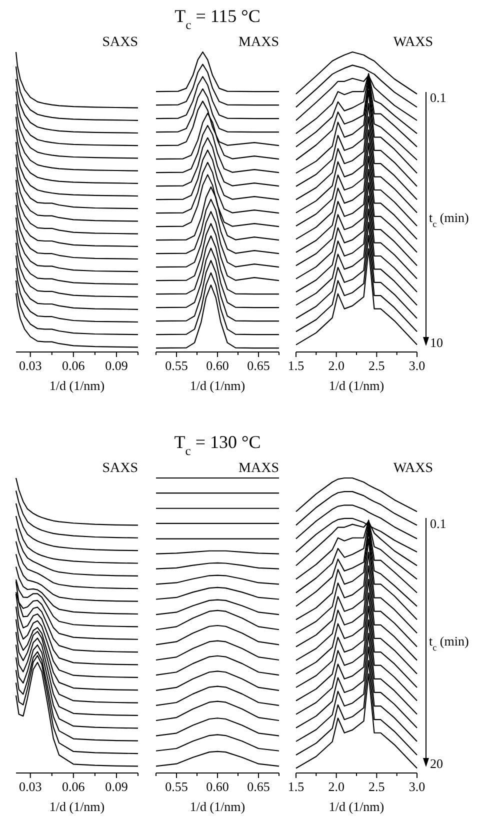 The image size is (488, 823). What do you see at coordinates (217, 19) in the screenshot?
I see `chart-title: T$_{c}$ = 115 °C` at bounding box center [217, 19].